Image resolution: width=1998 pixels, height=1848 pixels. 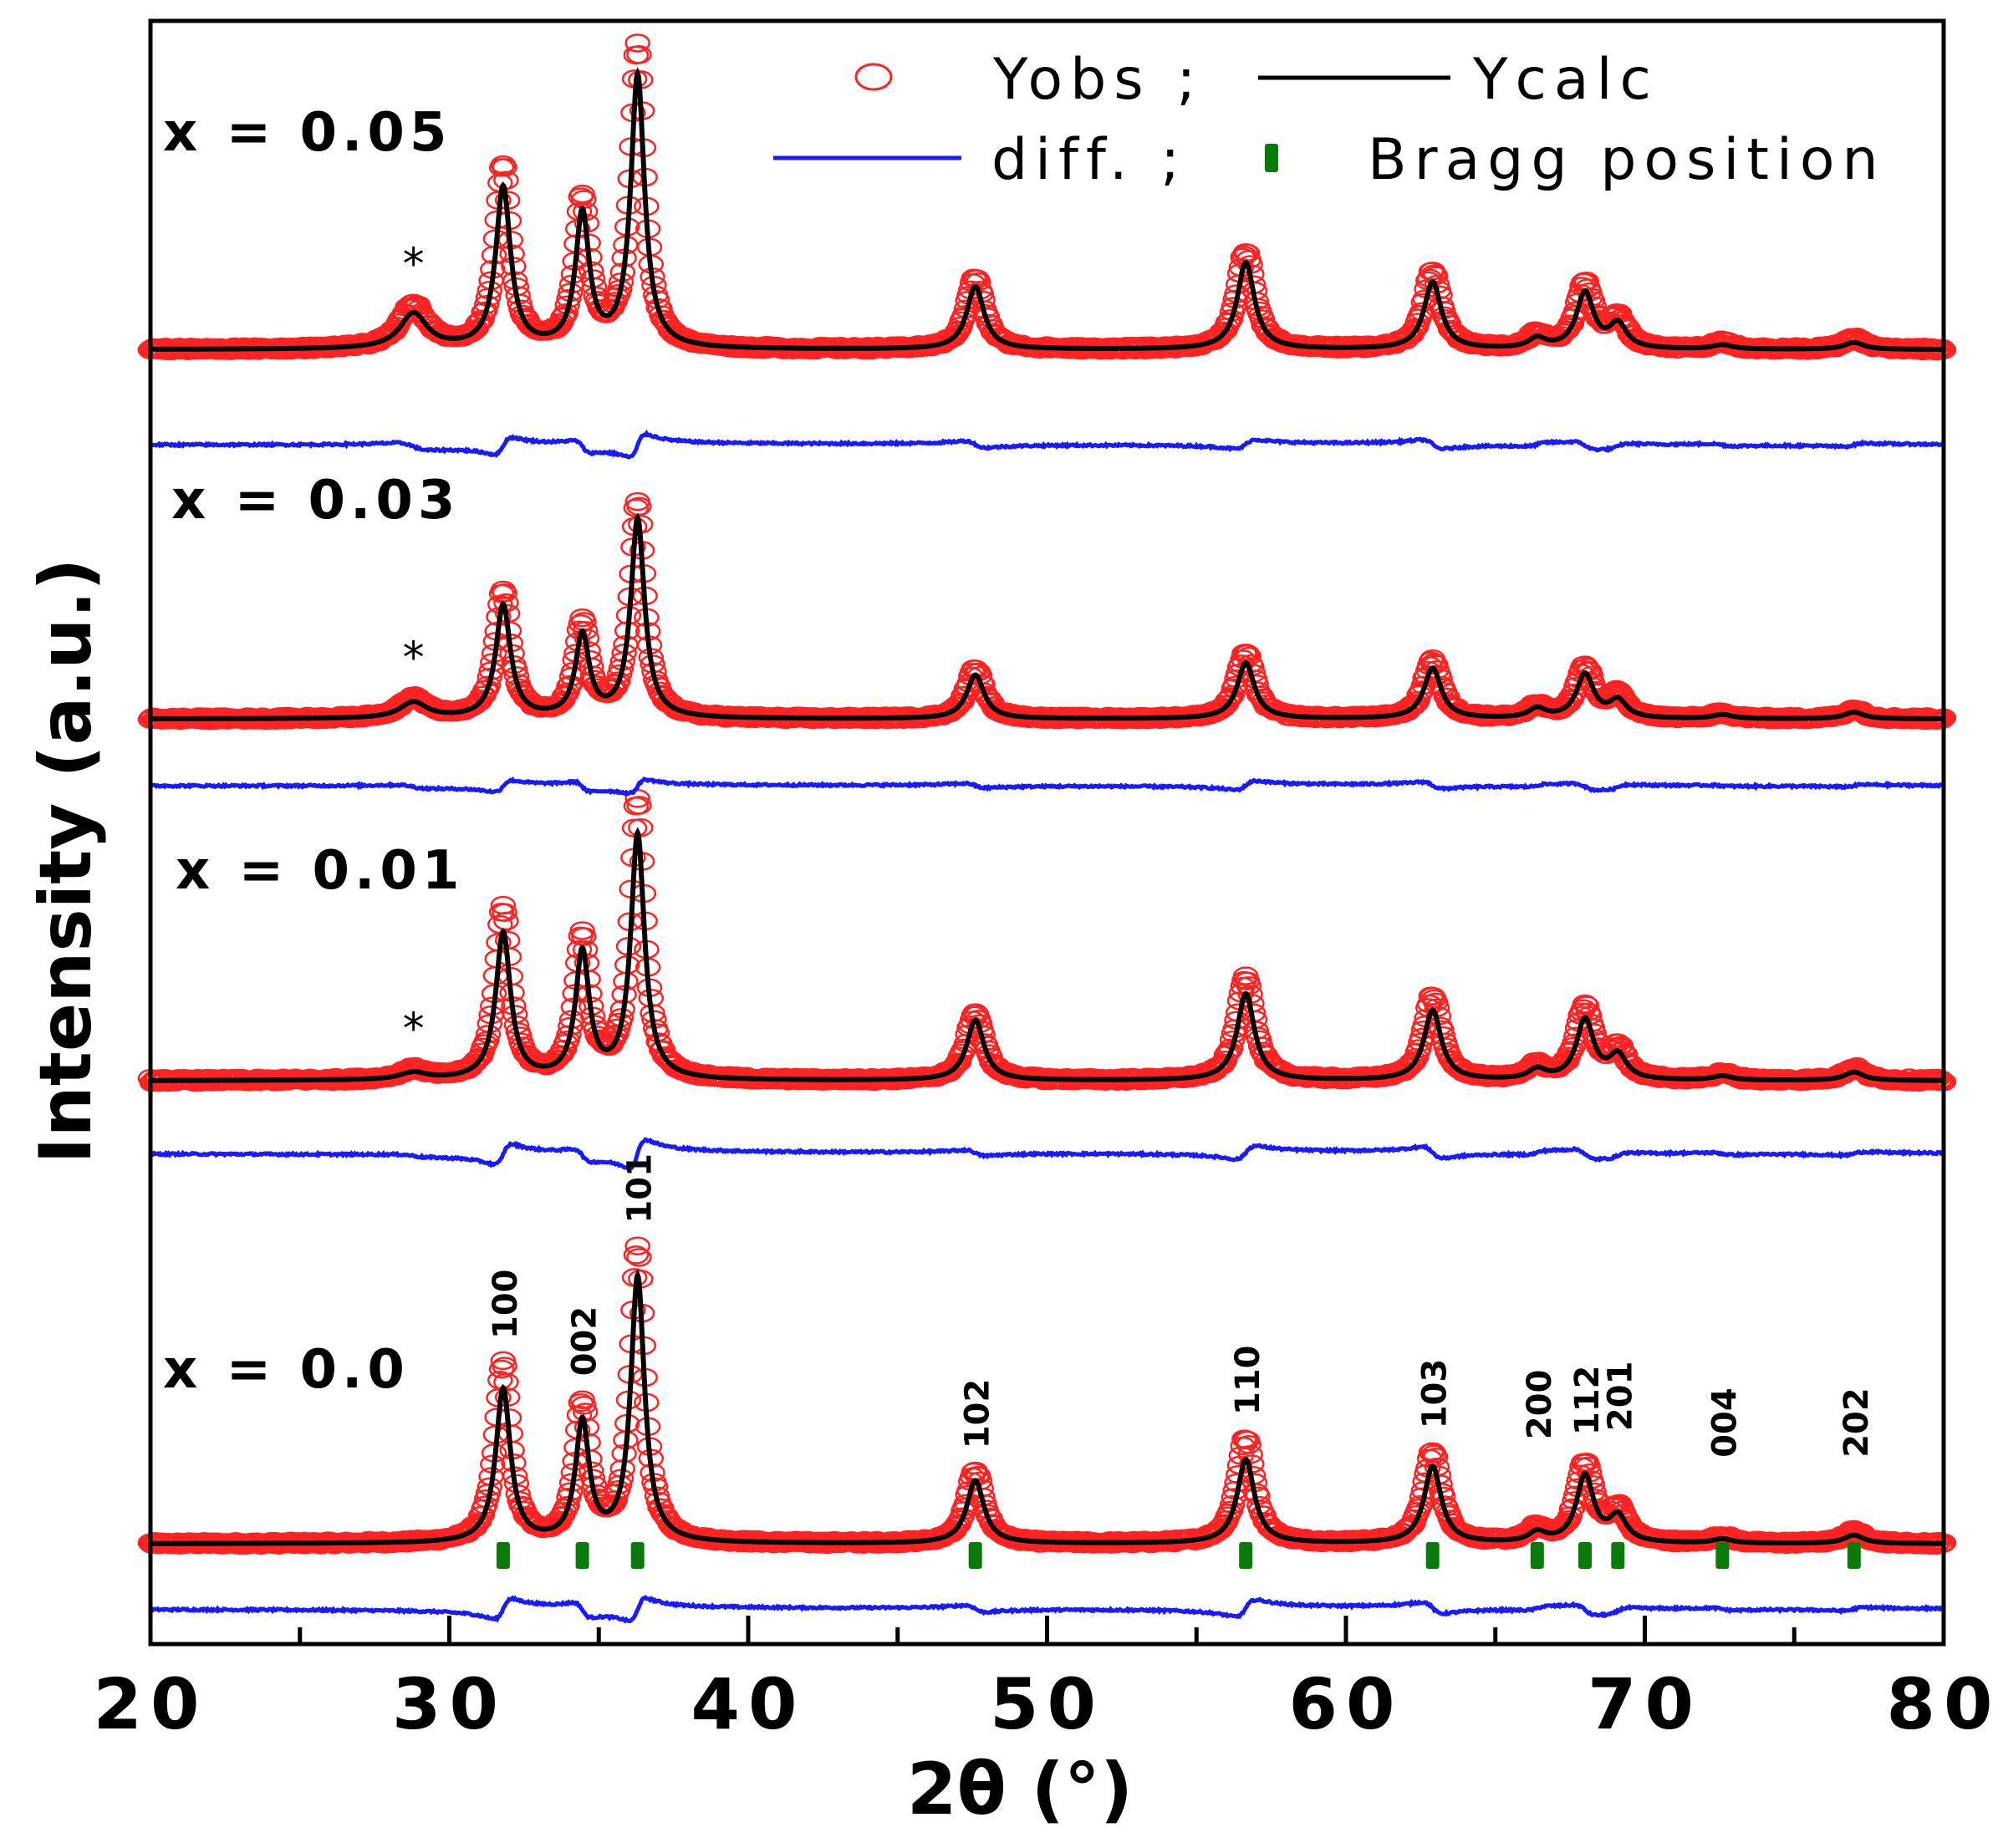 What do you see at coordinates (1620, 1397) in the screenshot?
I see `hkl-label: 201` at bounding box center [1620, 1397].